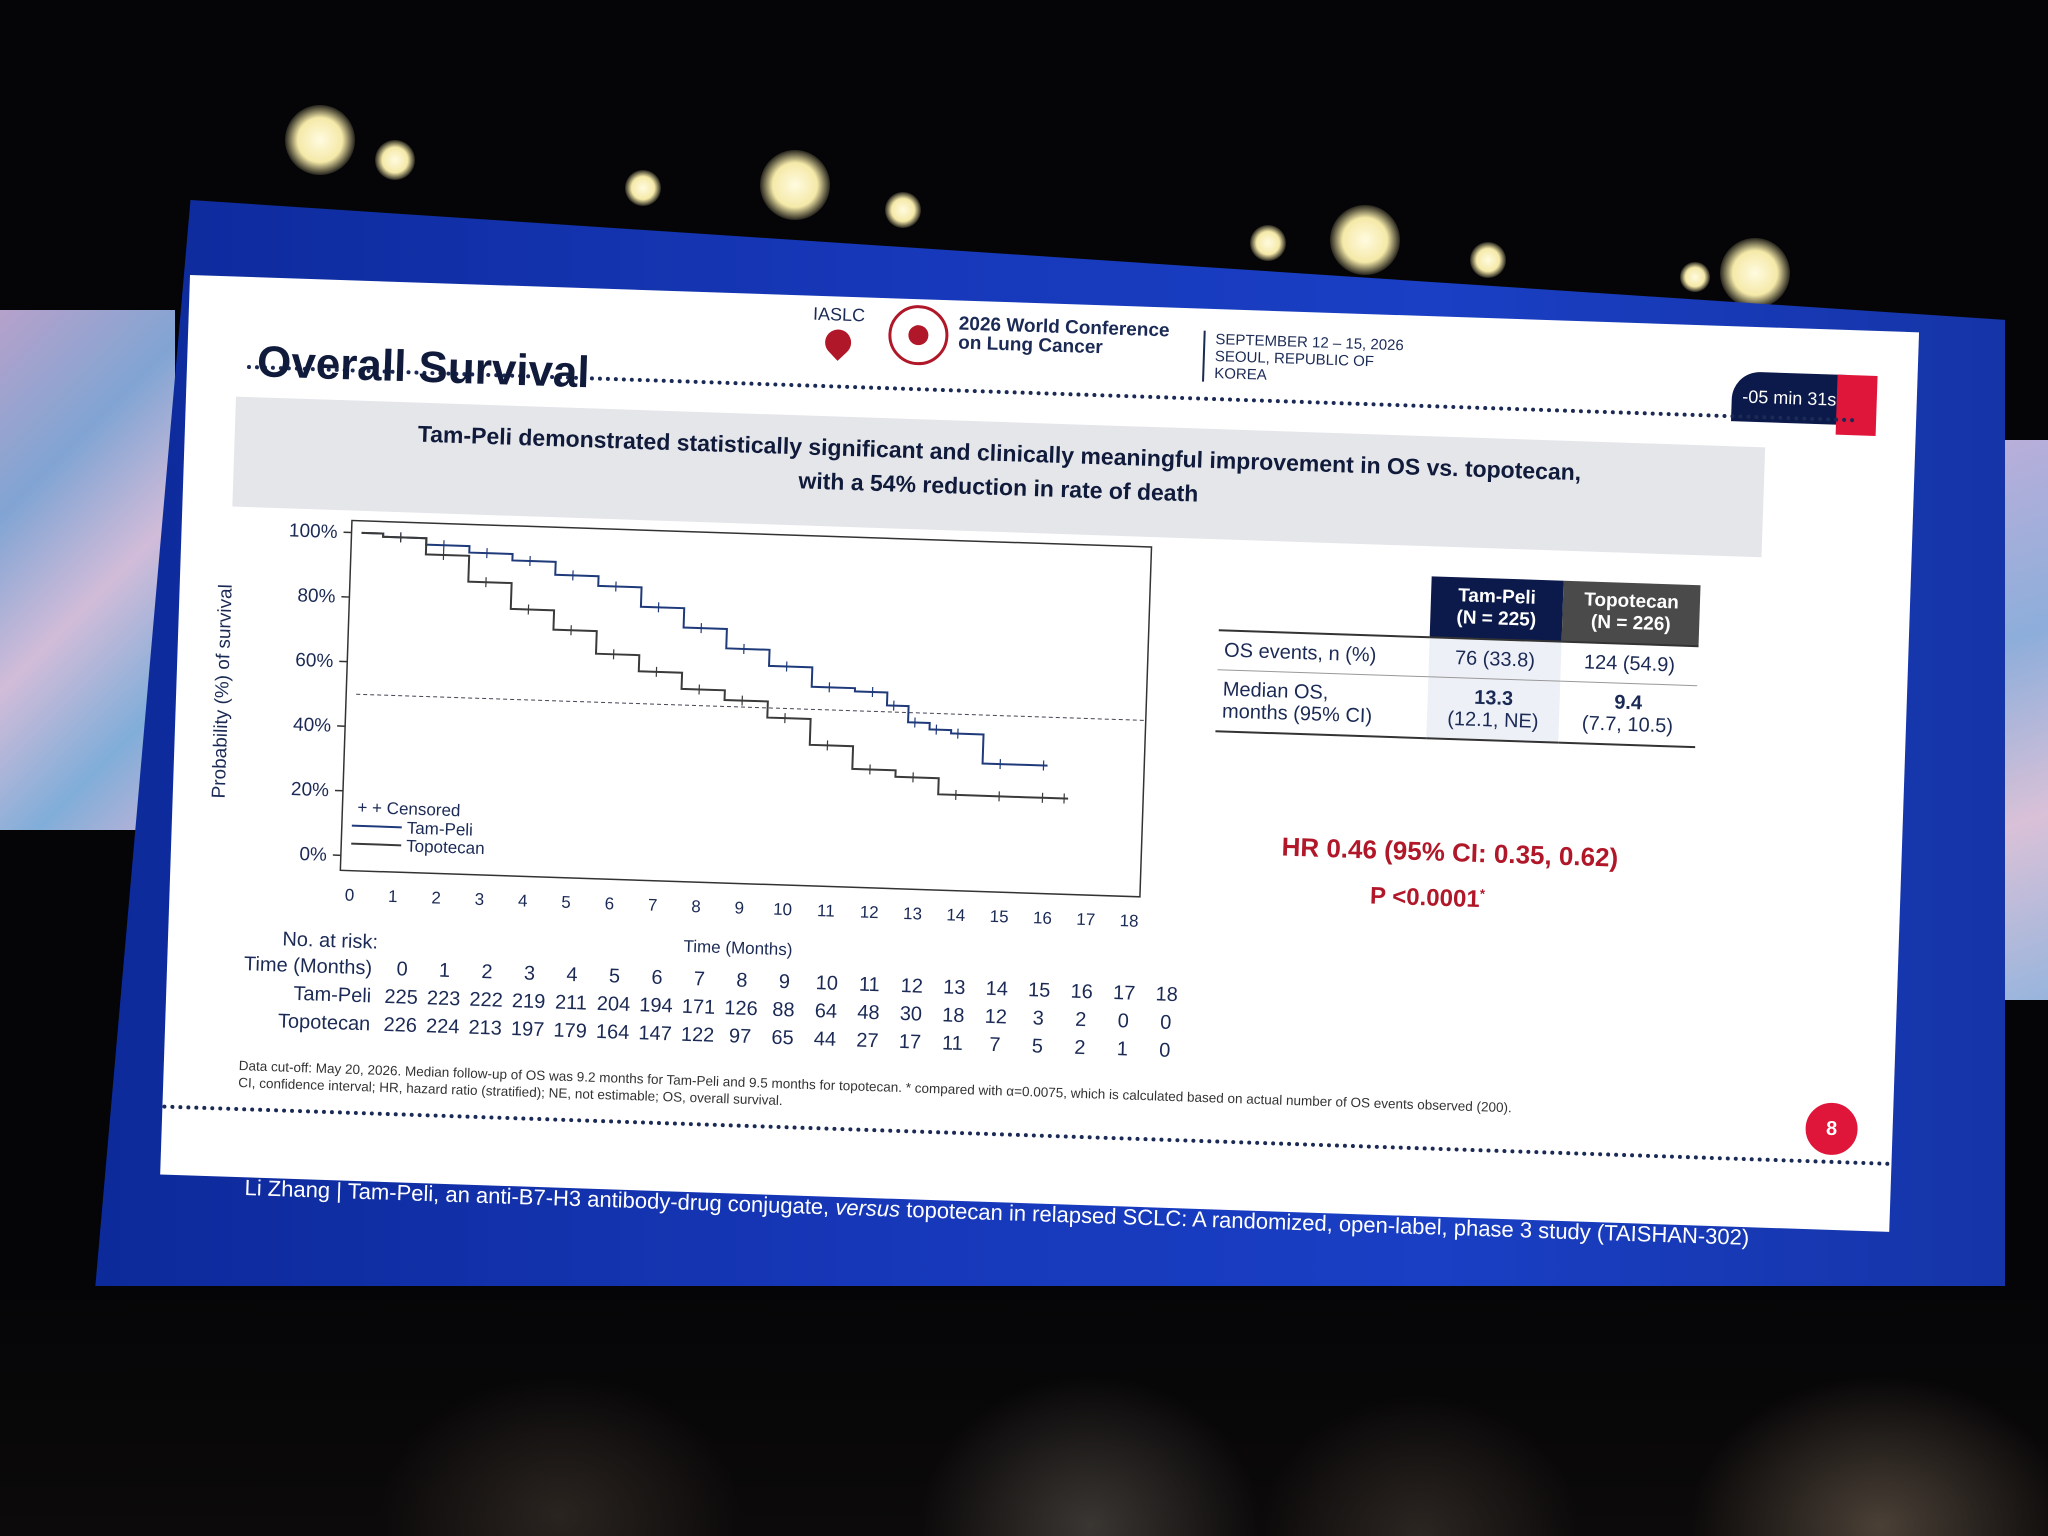 Image resolution: width=2048 pixels, height=1536 pixels. Describe the element at coordinates (839, 314) in the screenshot. I see `org-name: IASLC` at that location.